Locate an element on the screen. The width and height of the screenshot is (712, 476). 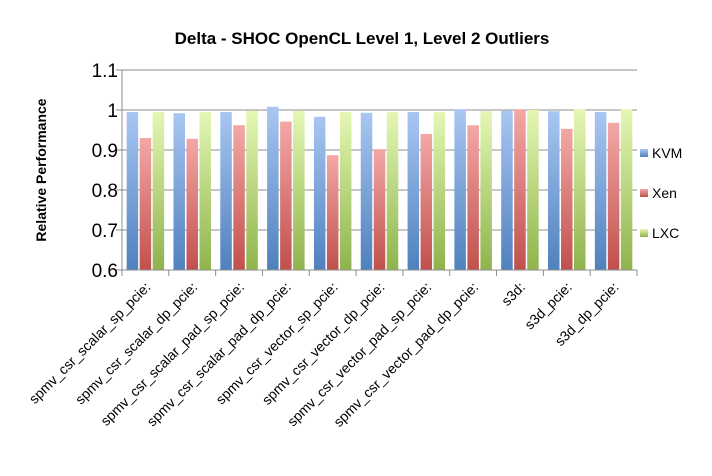
legend: KVM Xen LXC is located at coordinates (661, 193).